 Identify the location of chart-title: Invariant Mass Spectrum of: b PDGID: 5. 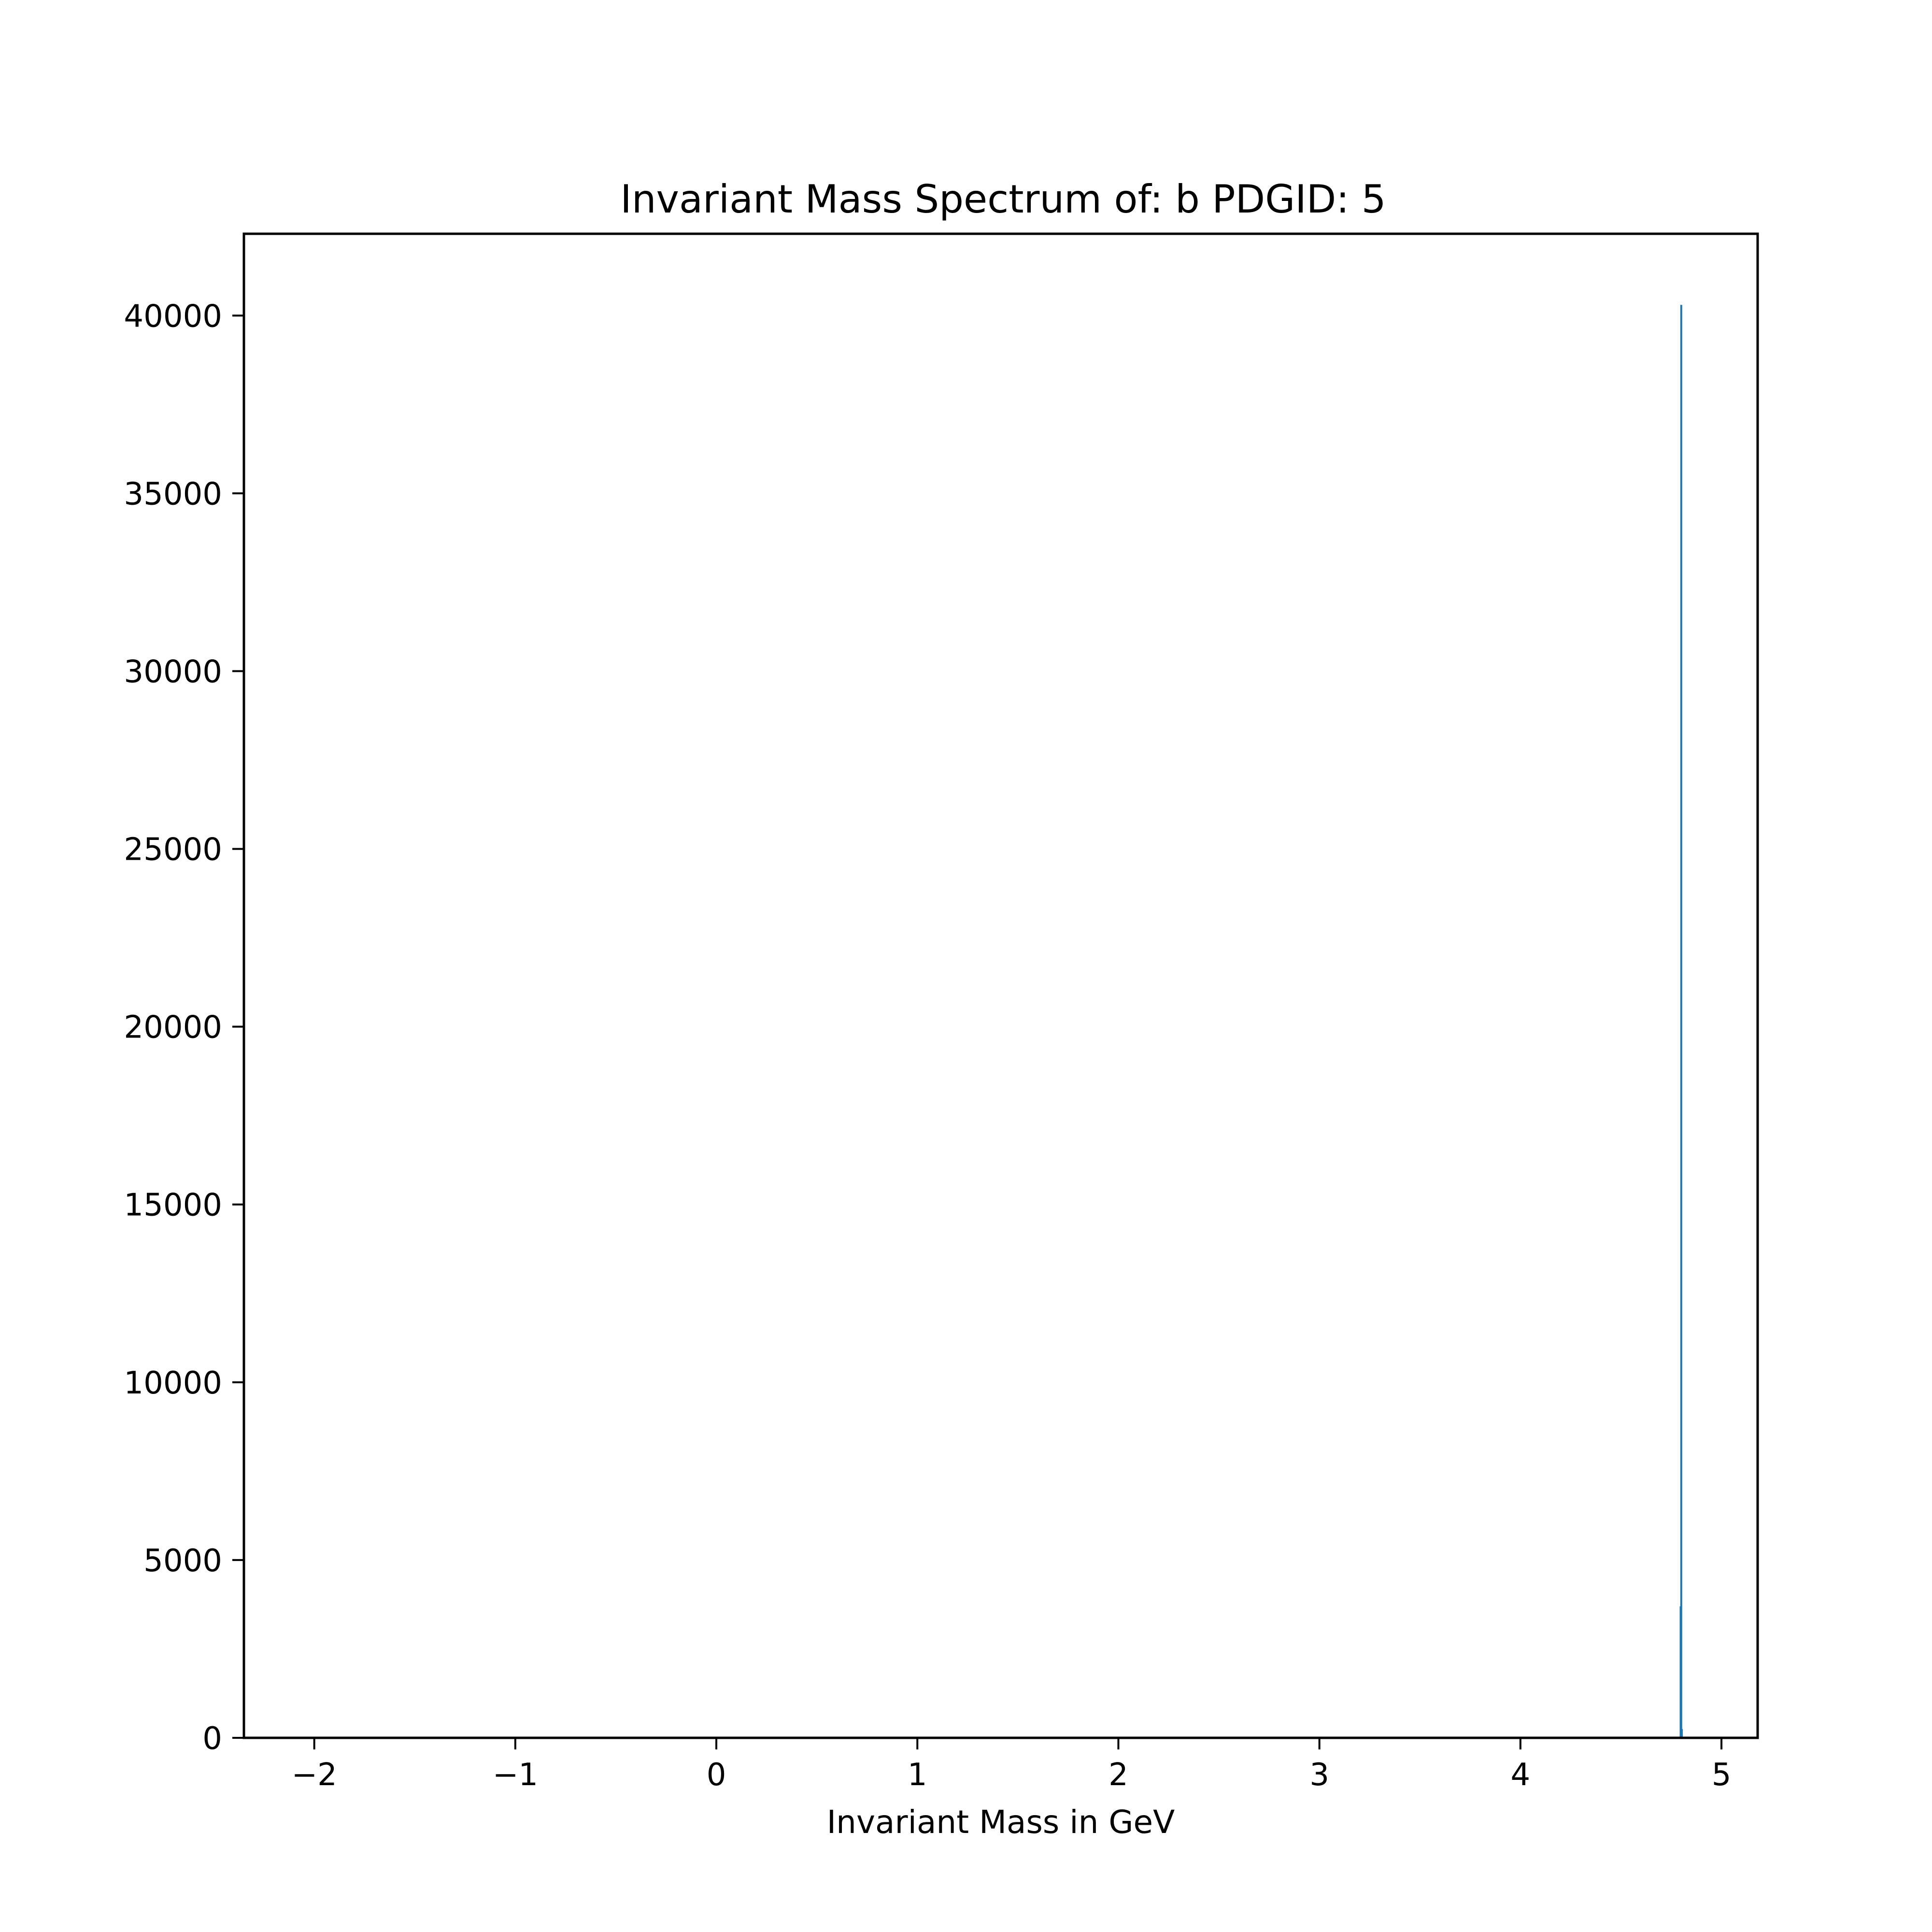
(1003, 199).